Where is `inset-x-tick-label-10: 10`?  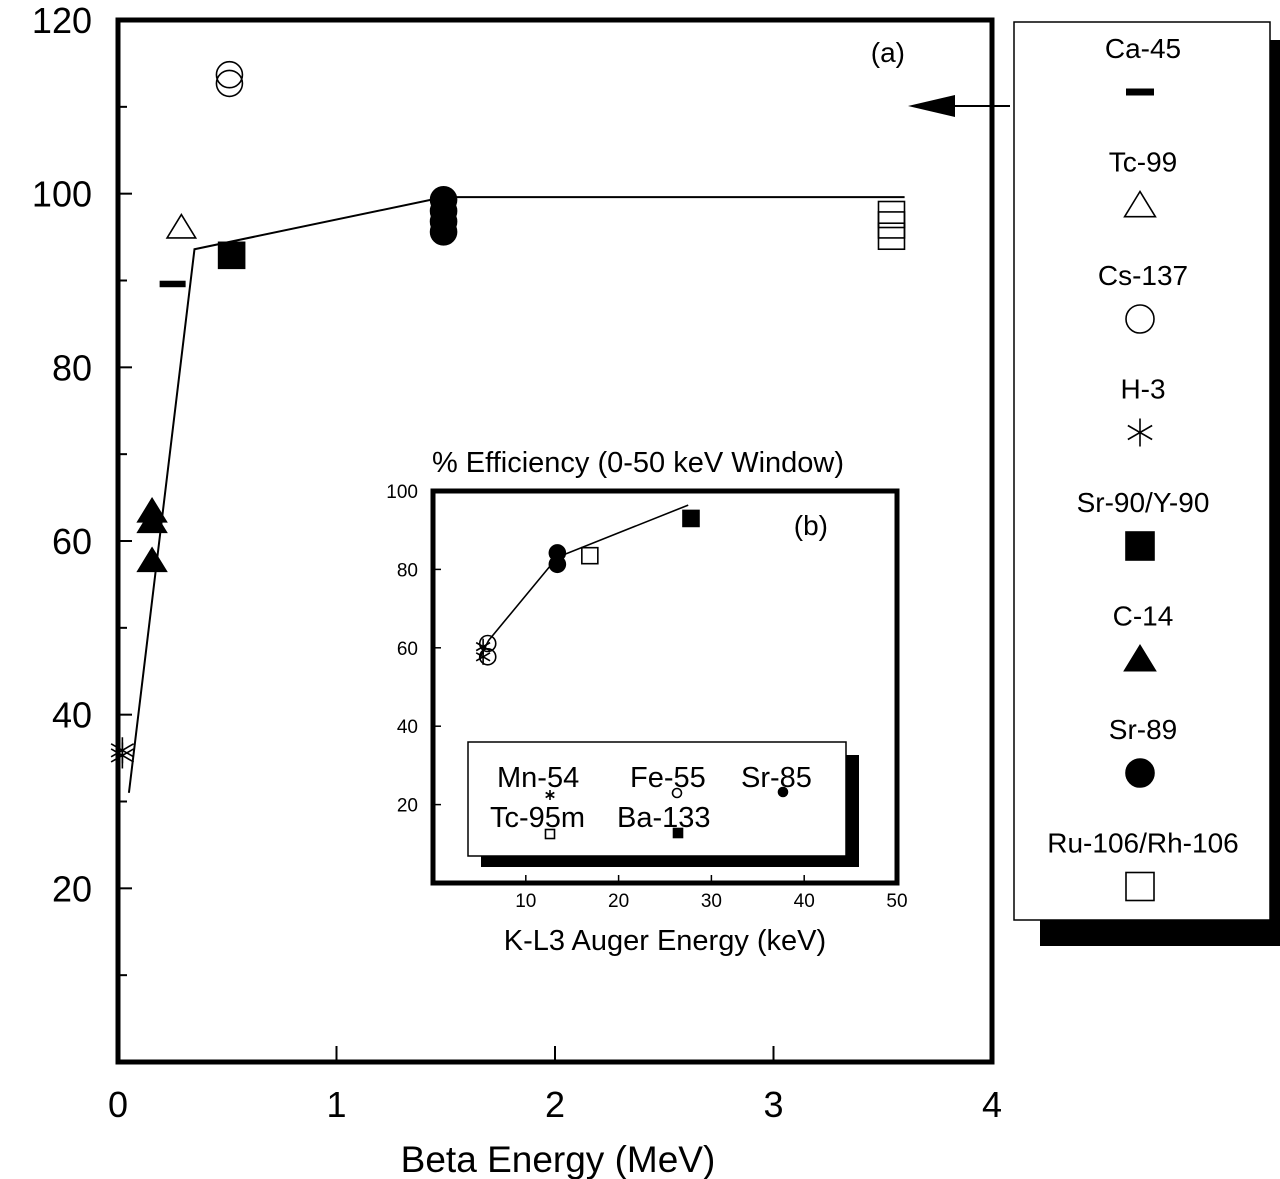 inset-x-tick-label-10: 10 is located at coordinates (525, 901).